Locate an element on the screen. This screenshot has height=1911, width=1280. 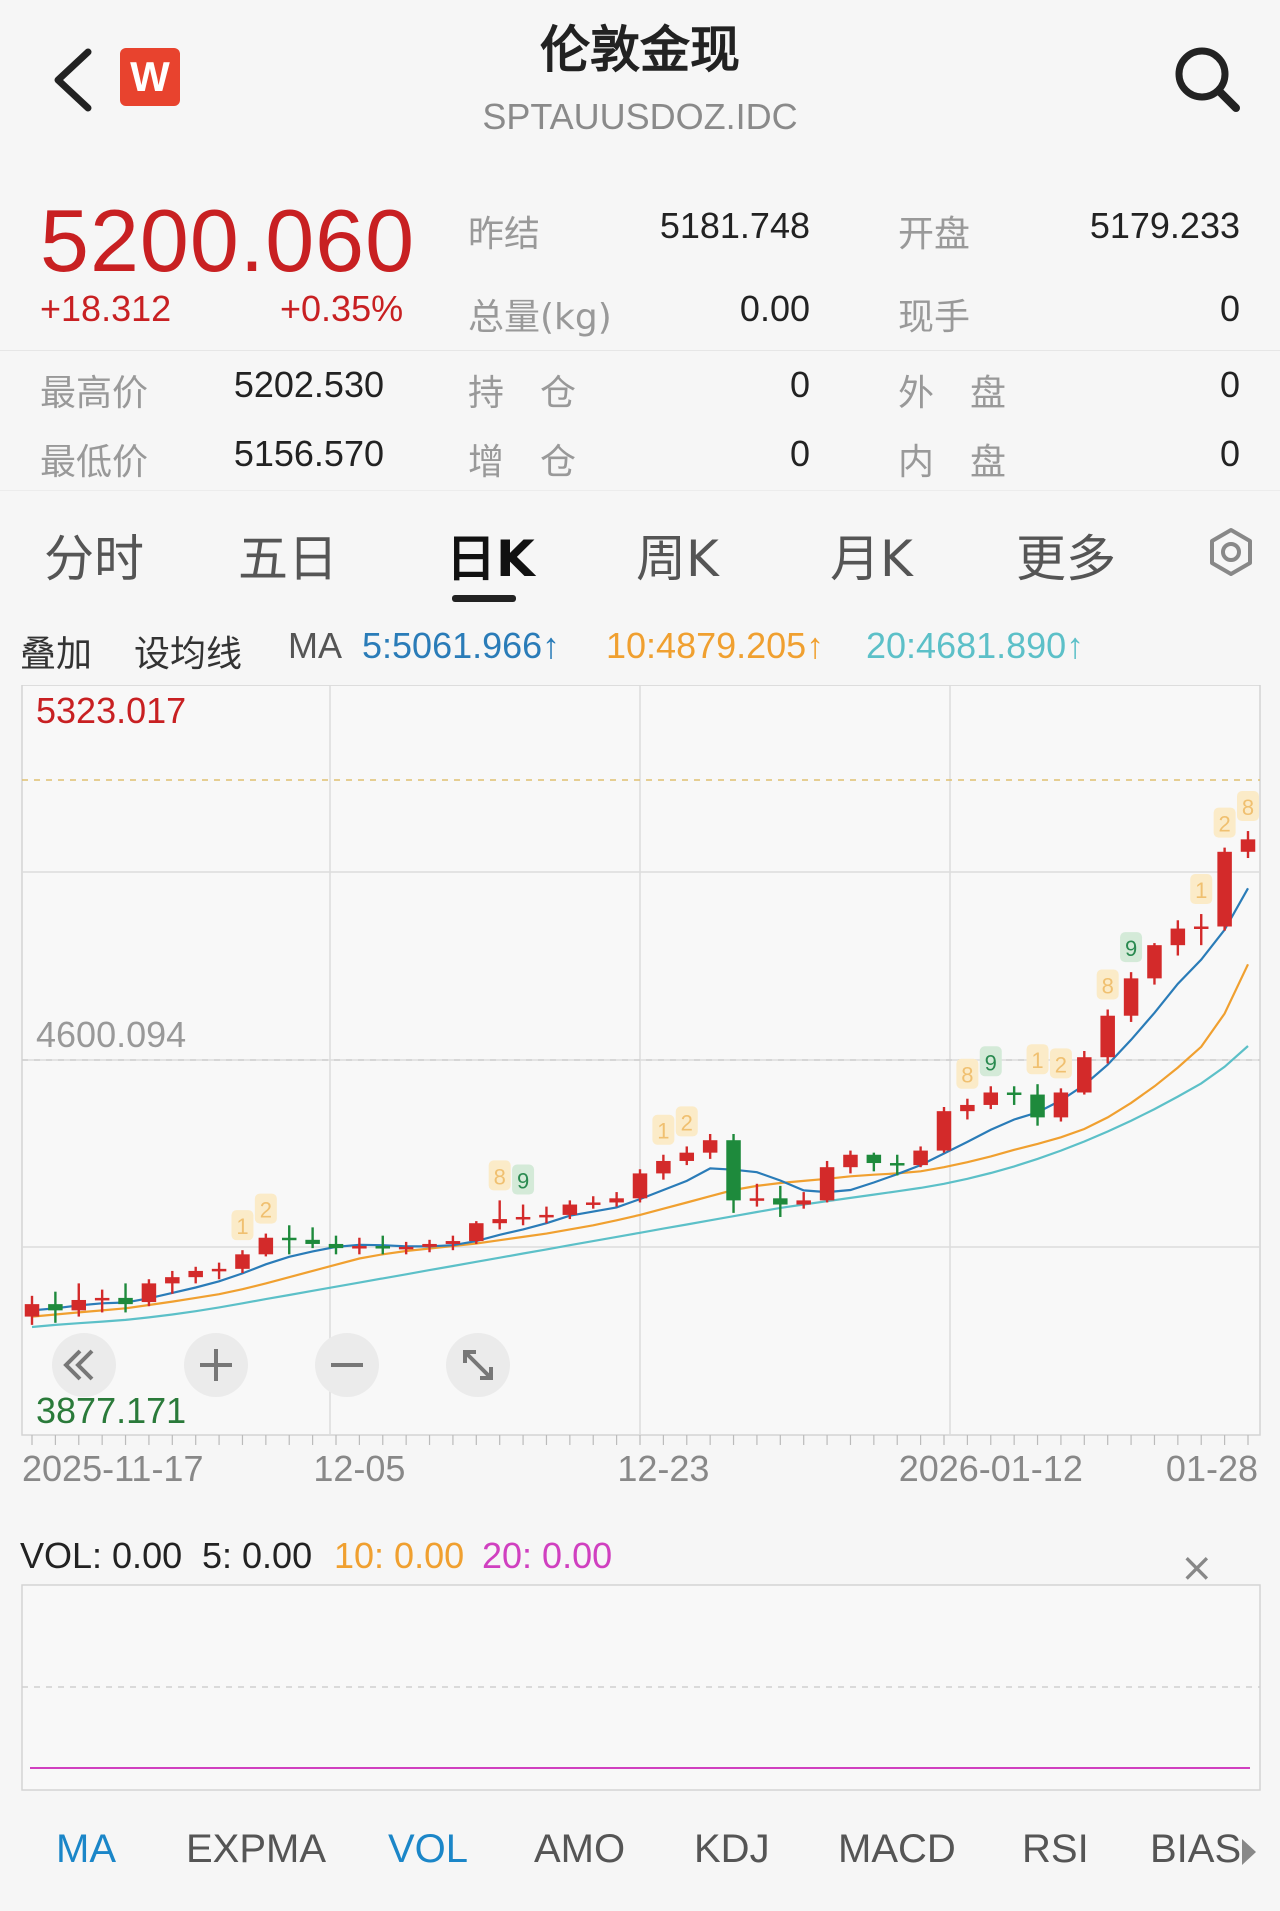
close-volume-icon: × is located at coordinates (1197, 1568).